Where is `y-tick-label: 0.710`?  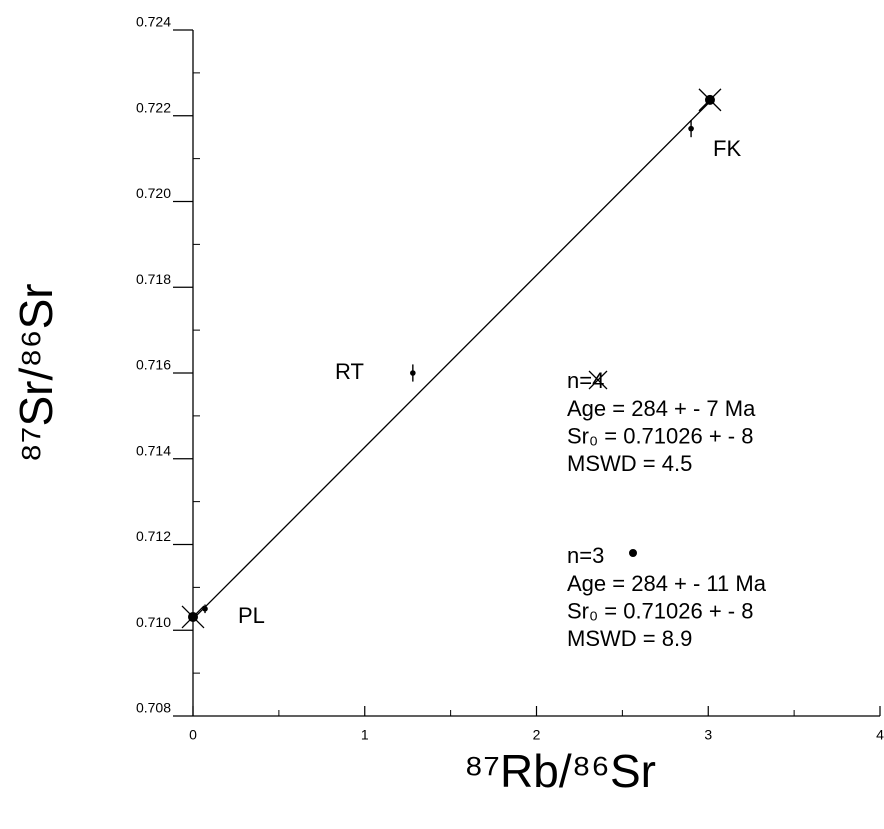 y-tick-label: 0.710 is located at coordinates (153, 622).